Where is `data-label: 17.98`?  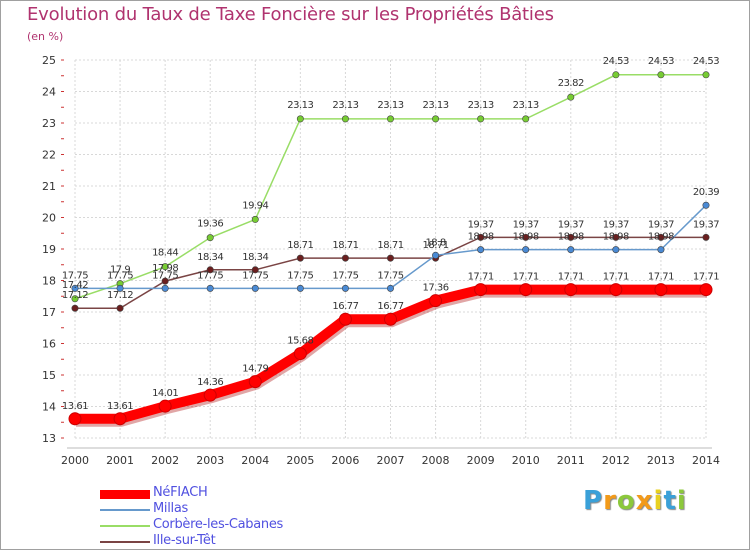
data-label: 17.98 is located at coordinates (165, 268).